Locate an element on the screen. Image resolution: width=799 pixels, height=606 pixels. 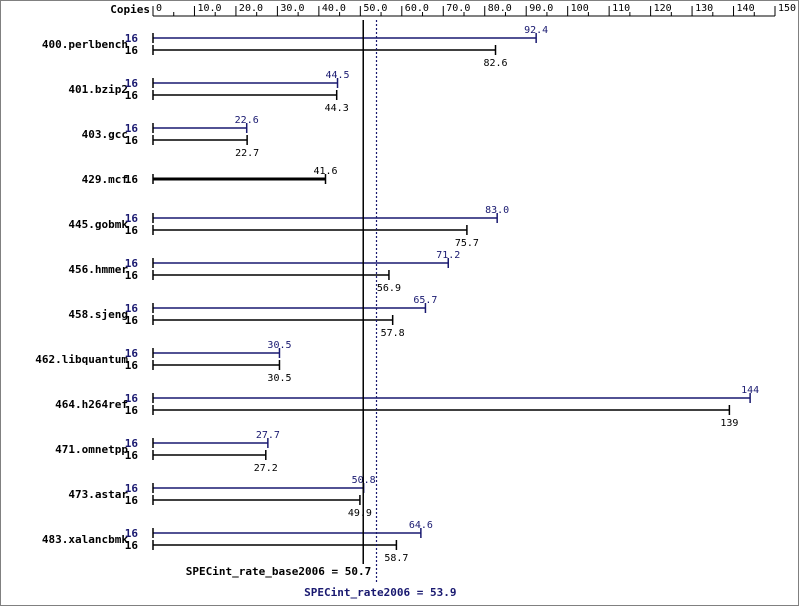
benchmark-label: 456.hmmer is located at coordinates (98, 269).